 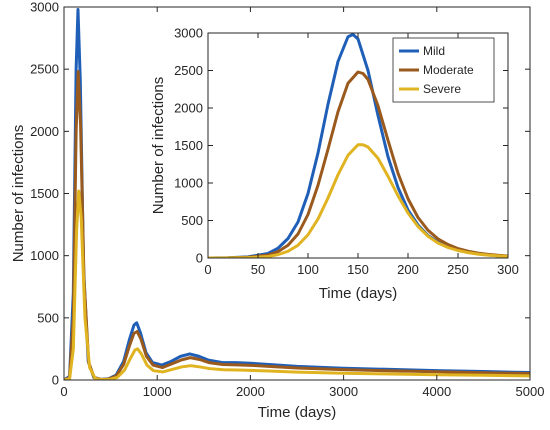 What do you see at coordinates (436, 391) in the screenshot?
I see `x-tick-label: 4000` at bounding box center [436, 391].